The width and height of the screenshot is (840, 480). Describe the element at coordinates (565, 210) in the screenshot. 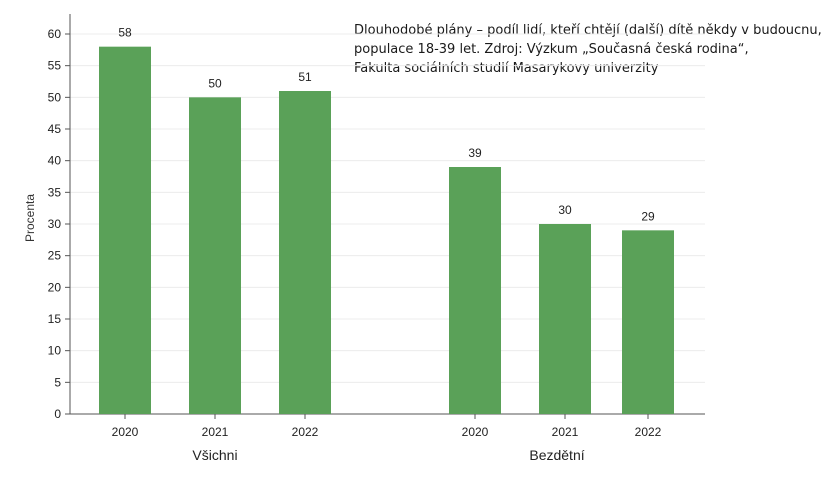

I see `bar-value-label: 30` at that location.